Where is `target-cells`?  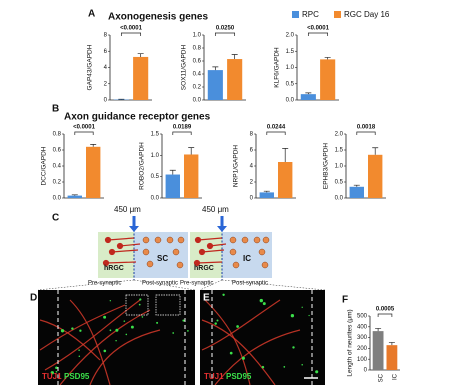
target-cells is located at coordinates (163, 252).